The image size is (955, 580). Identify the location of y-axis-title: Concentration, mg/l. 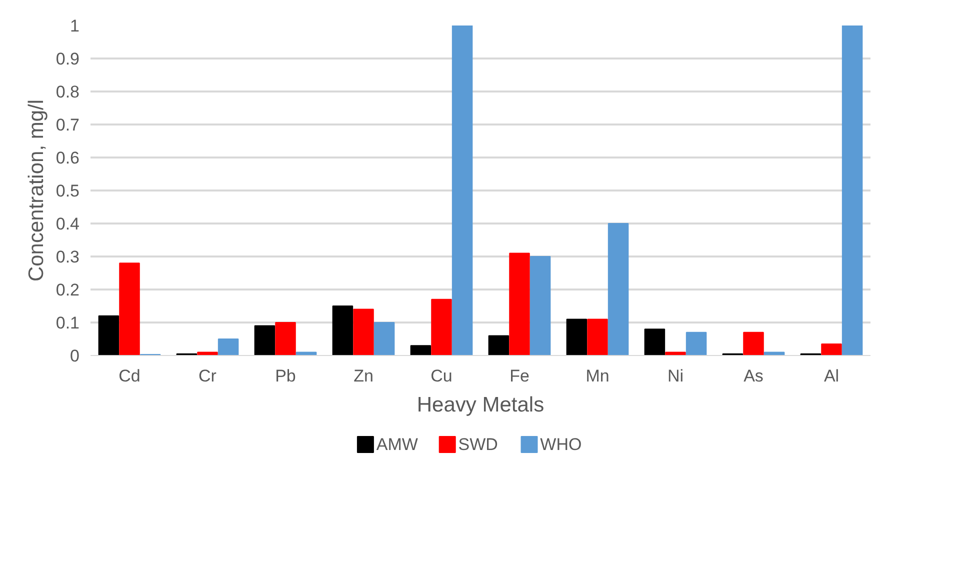
(36, 190).